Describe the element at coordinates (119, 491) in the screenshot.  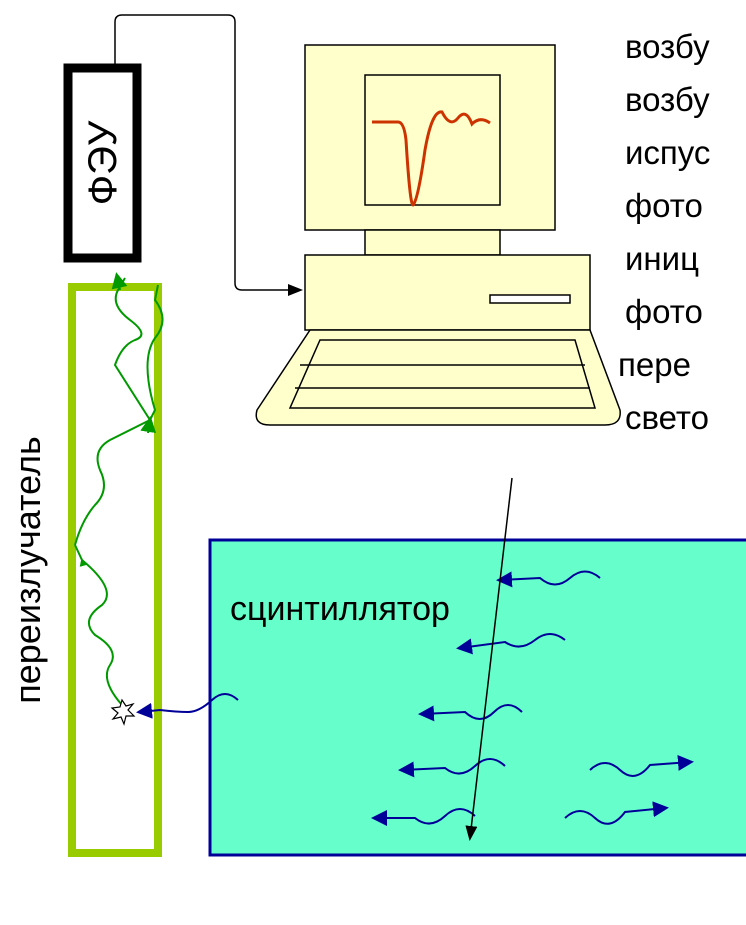
I see `photon-path` at that location.